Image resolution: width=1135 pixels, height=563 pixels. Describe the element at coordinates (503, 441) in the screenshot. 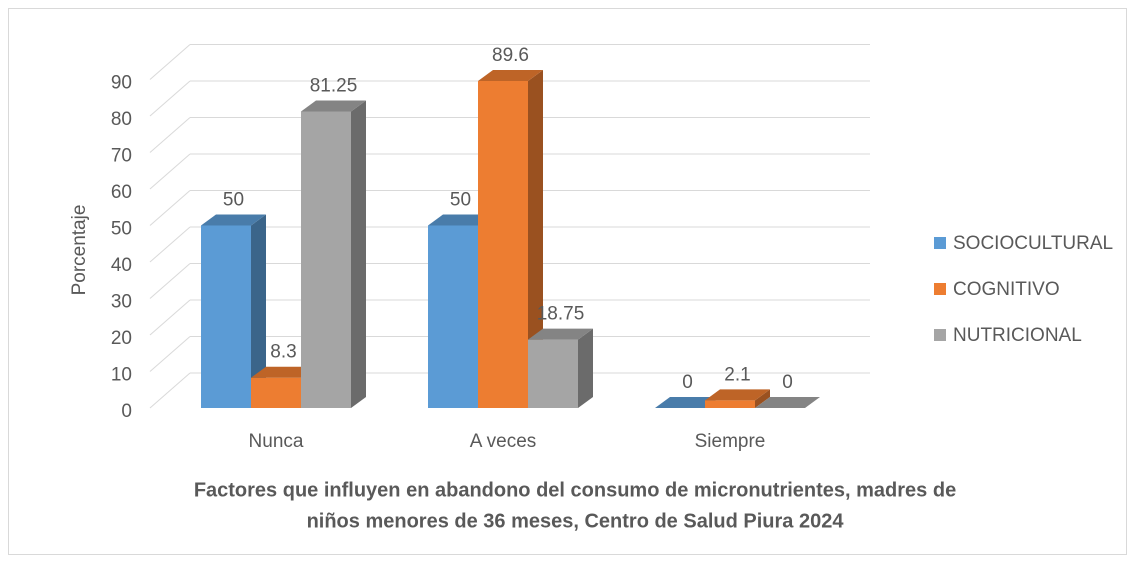

I see `x-tick-label: A veces` at that location.